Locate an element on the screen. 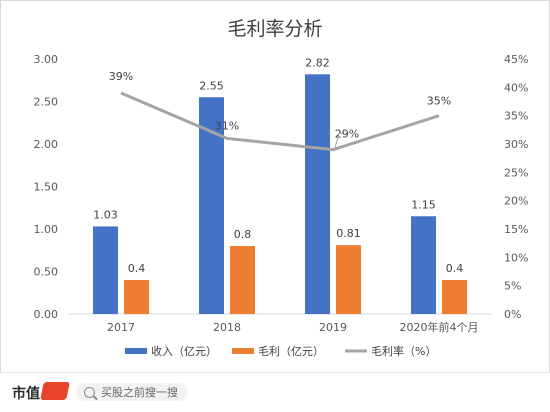 The width and height of the screenshot is (550, 412). search-icon is located at coordinates (89, 392).